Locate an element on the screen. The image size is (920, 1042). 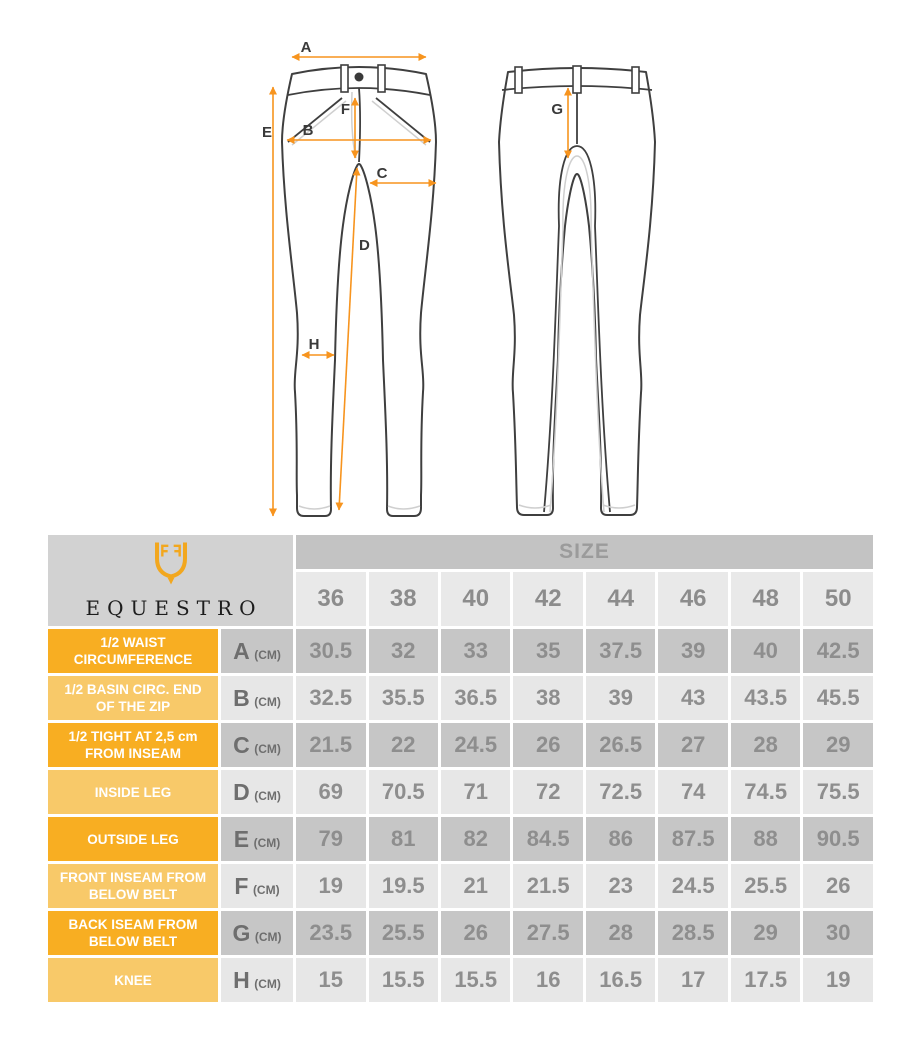
value-cell: 79 is located at coordinates (331, 839).